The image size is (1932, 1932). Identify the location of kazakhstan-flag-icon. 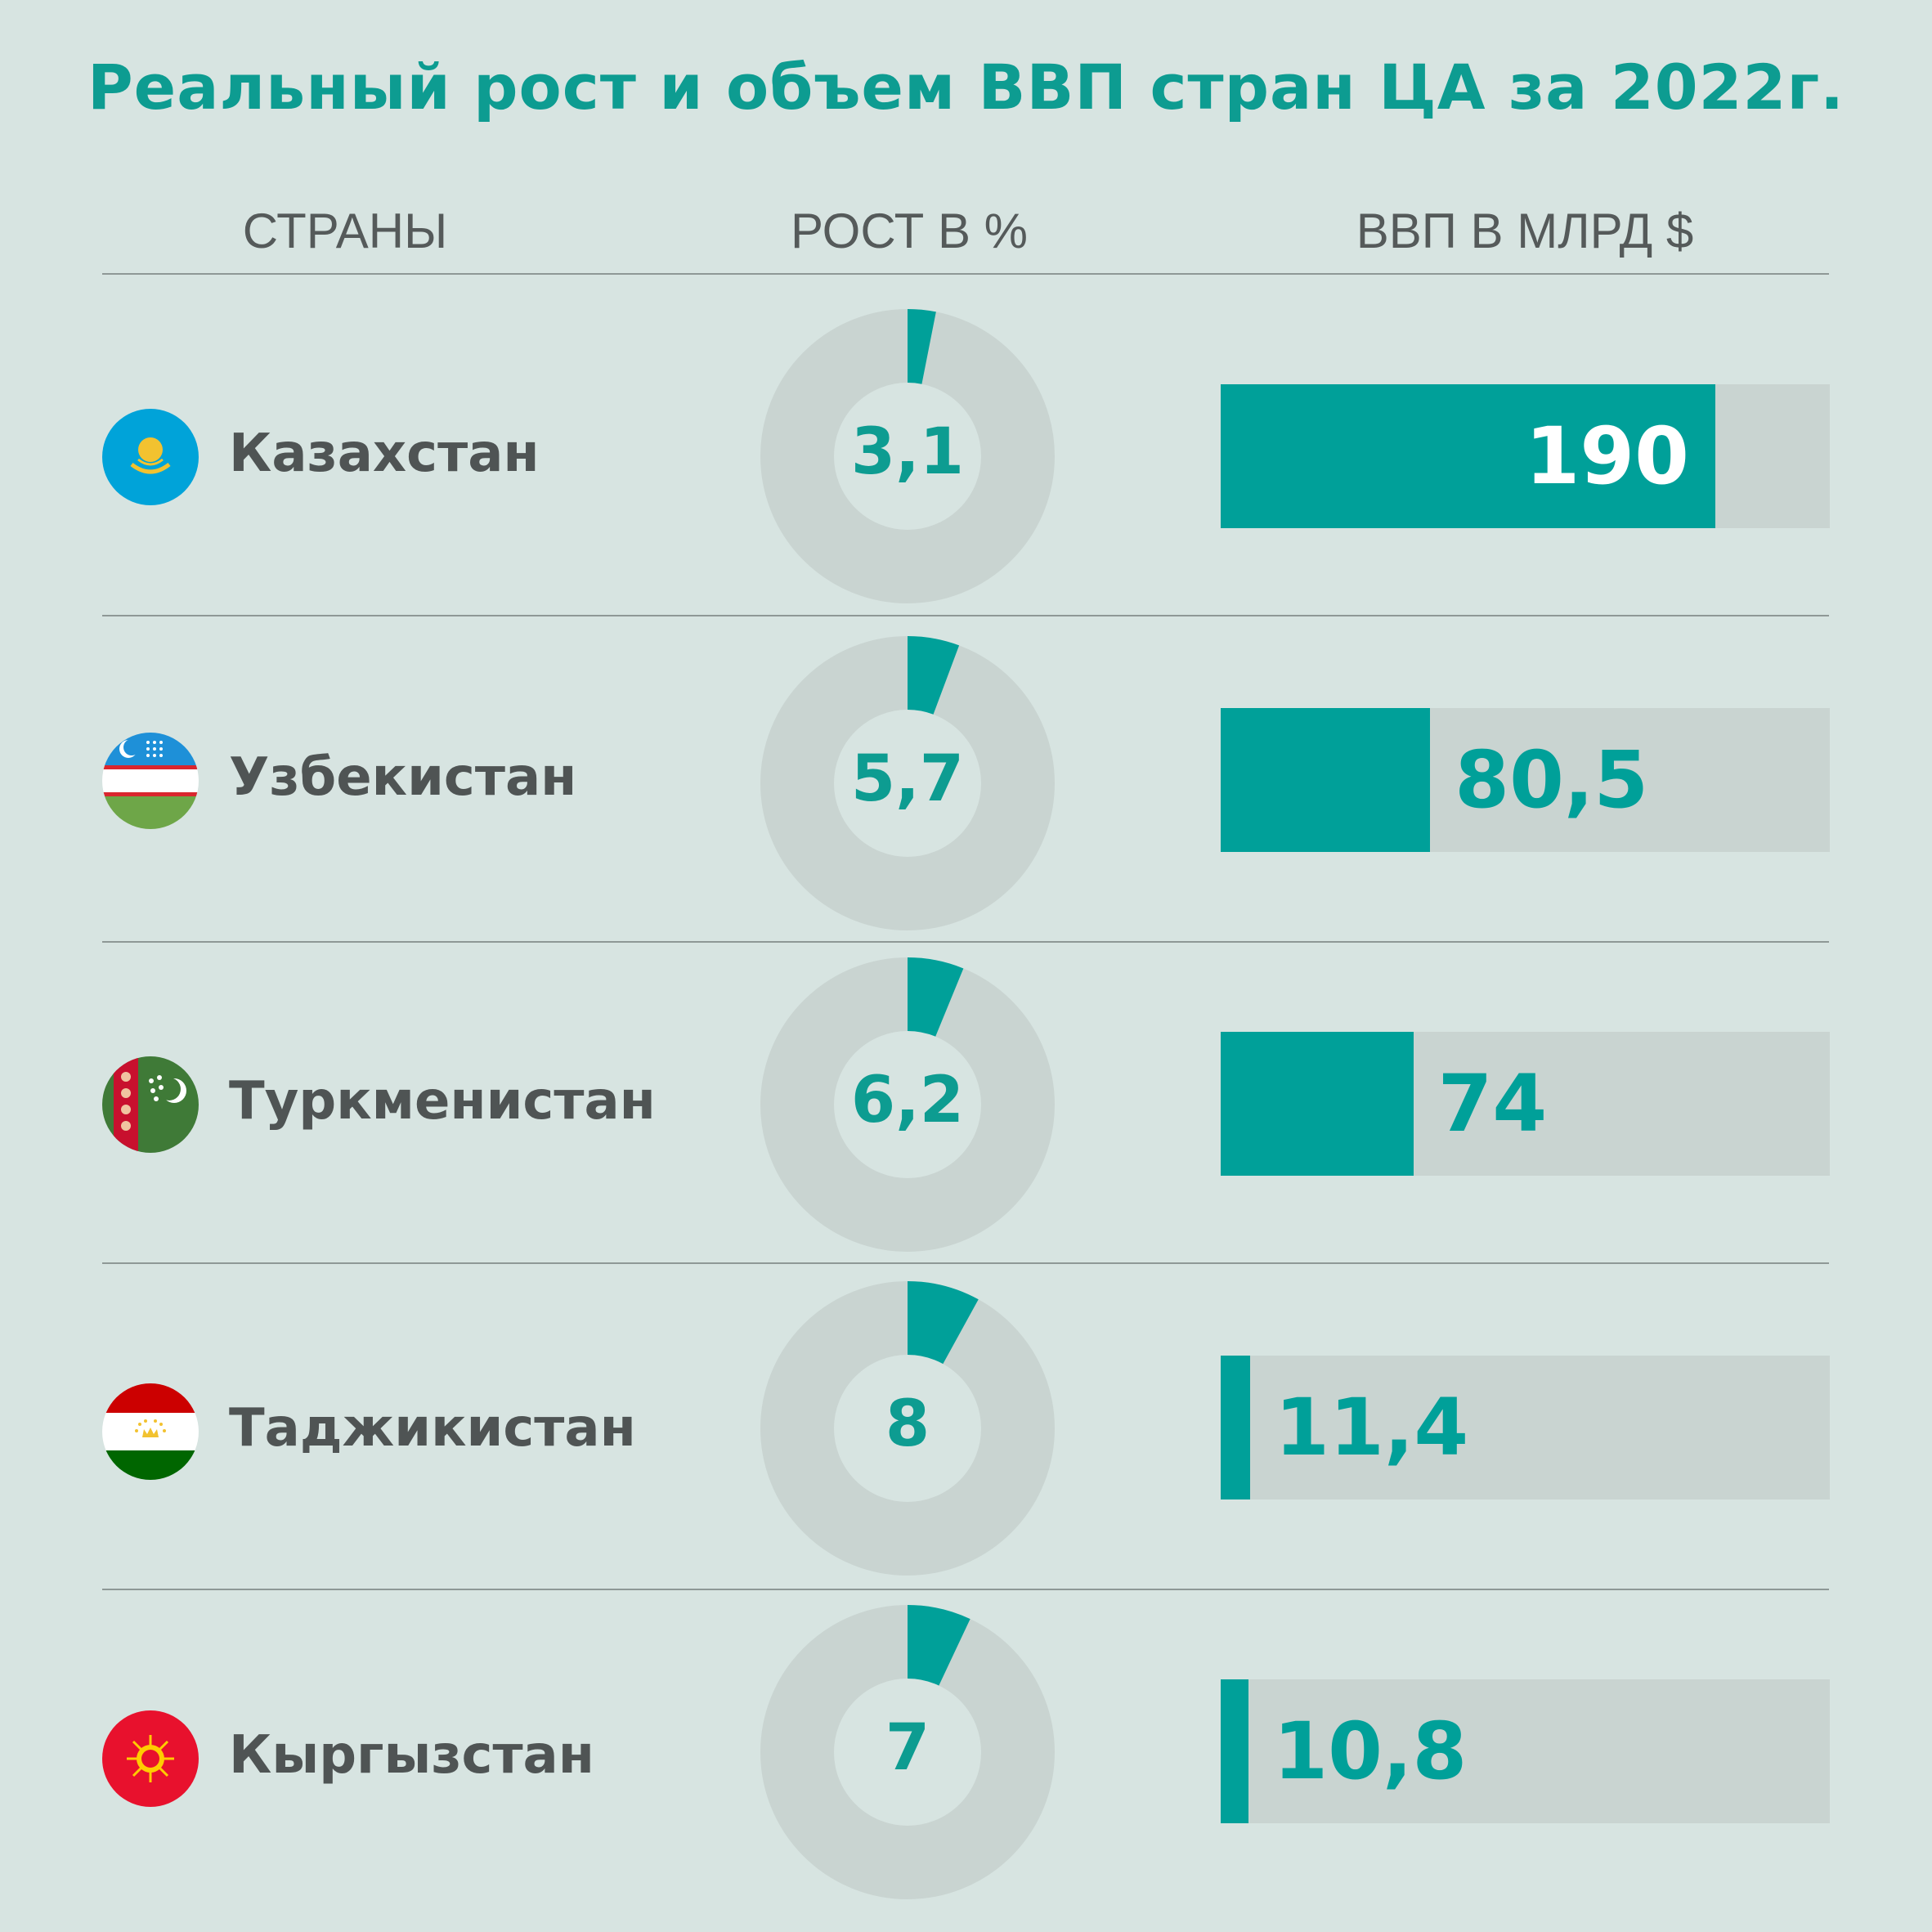
(150, 457).